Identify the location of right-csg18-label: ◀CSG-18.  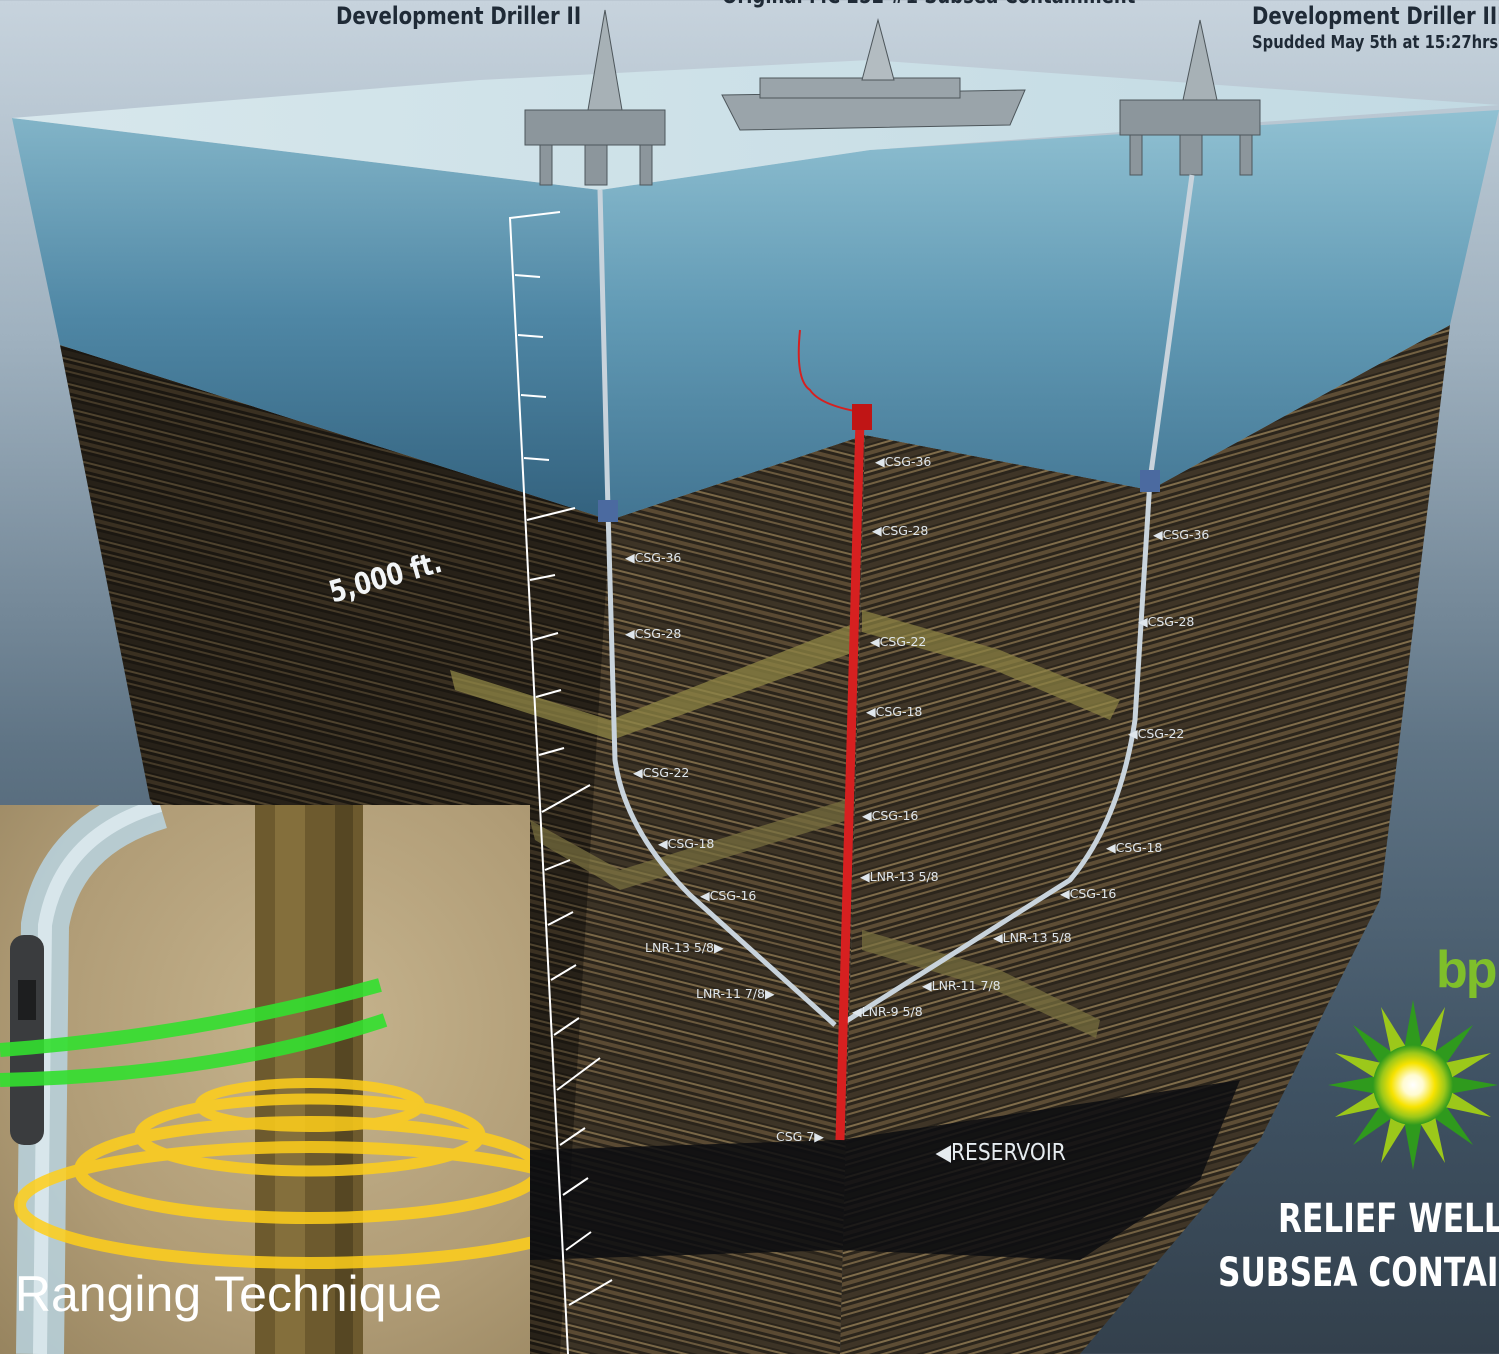
(1134, 847).